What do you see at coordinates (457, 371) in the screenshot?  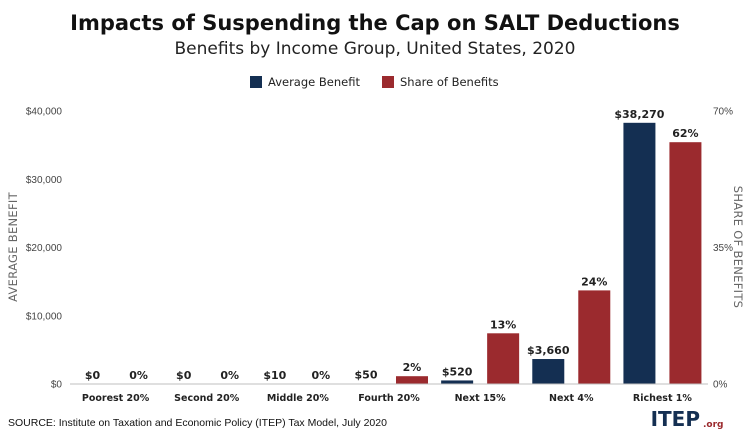 I see `data-label-average-benefit: $520` at bounding box center [457, 371].